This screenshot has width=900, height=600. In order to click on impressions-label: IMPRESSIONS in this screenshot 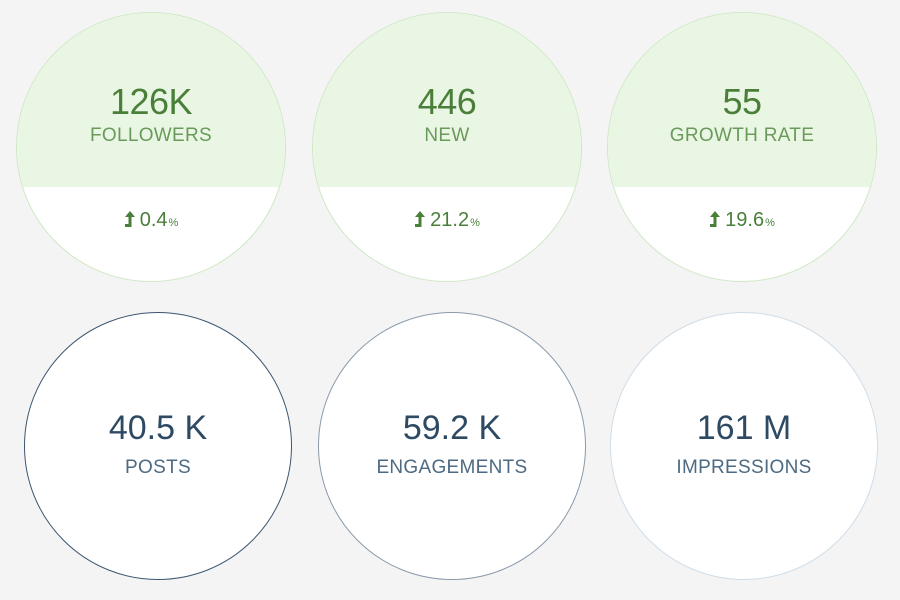, I will do `click(744, 467)`.